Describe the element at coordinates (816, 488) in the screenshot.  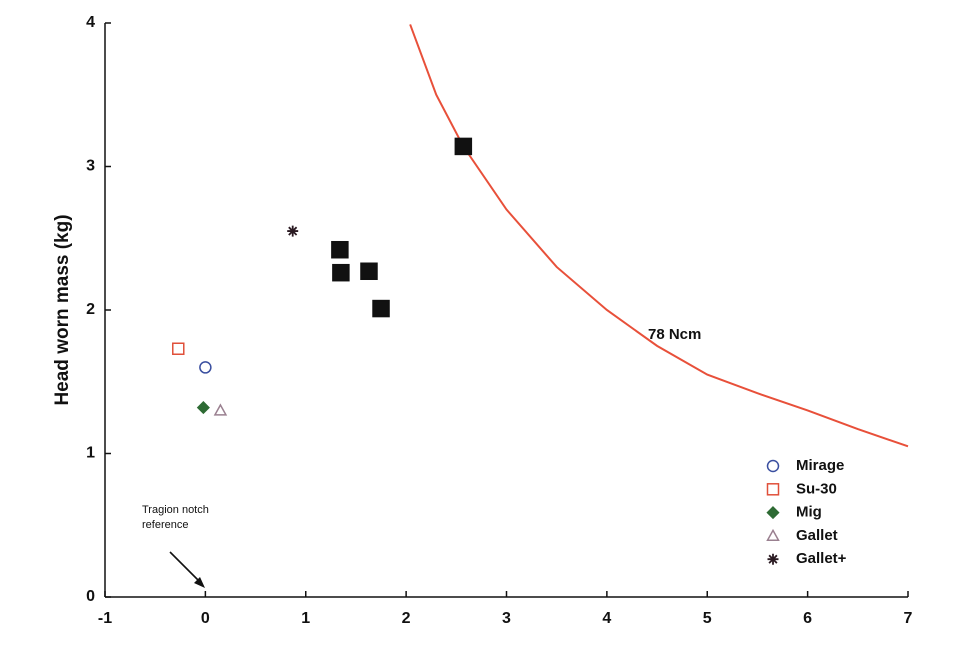
I see `legend-label: Su-30` at that location.